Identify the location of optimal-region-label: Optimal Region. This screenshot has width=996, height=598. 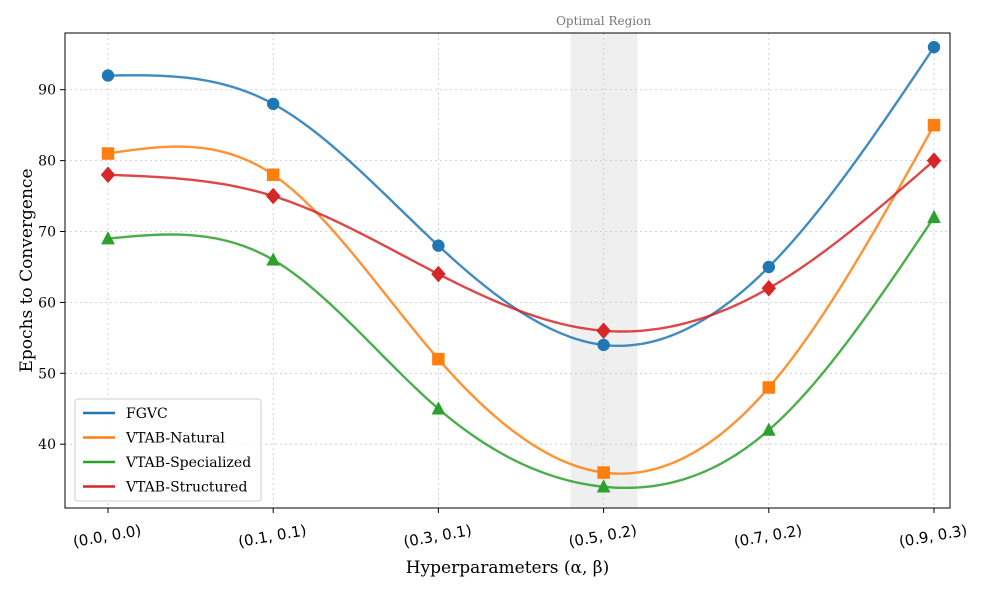
(603, 21).